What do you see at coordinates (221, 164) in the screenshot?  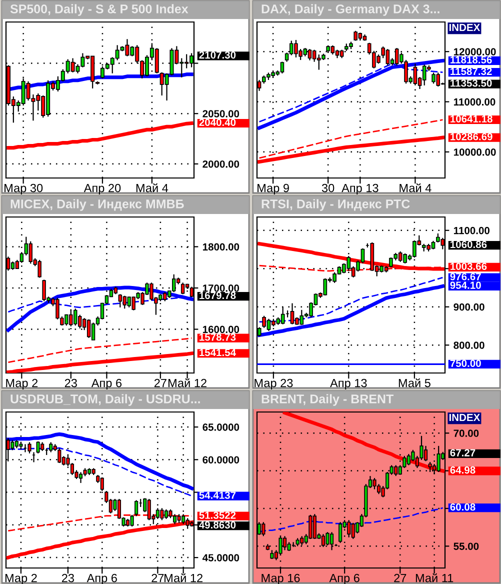 I see `y-tick-label: 2000.00` at bounding box center [221, 164].